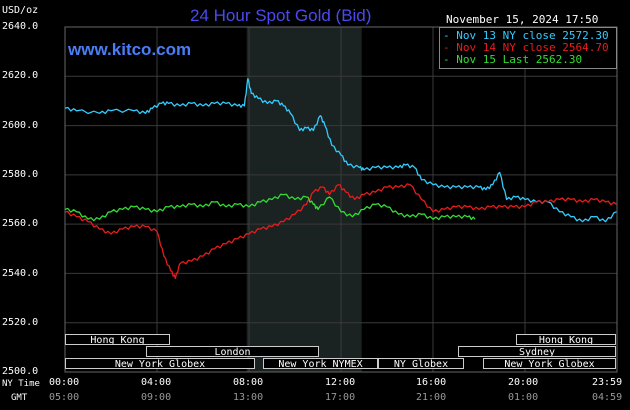 The width and height of the screenshot is (630, 410). I want to click on y-axis-unit: USD/oz, so click(20, 10).